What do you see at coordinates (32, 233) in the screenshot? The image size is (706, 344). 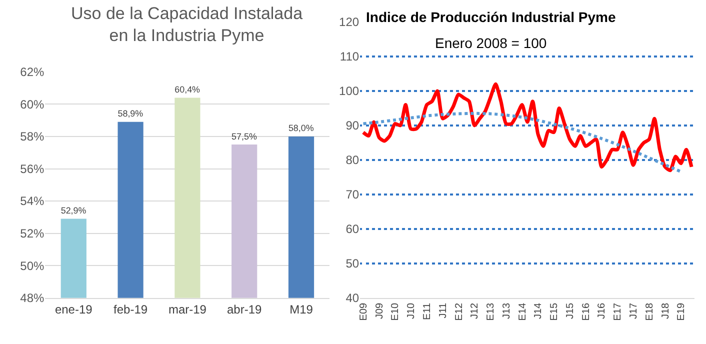 I see `y-tick-label: 52%` at bounding box center [32, 233].